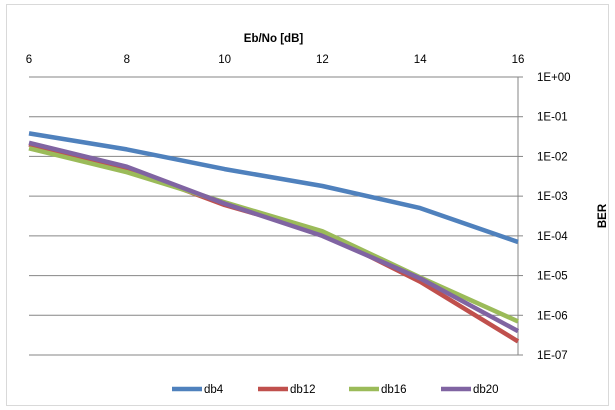 The height and width of the screenshot is (410, 615). What do you see at coordinates (518, 60) in the screenshot?
I see `x-tick-label: 16` at bounding box center [518, 60].